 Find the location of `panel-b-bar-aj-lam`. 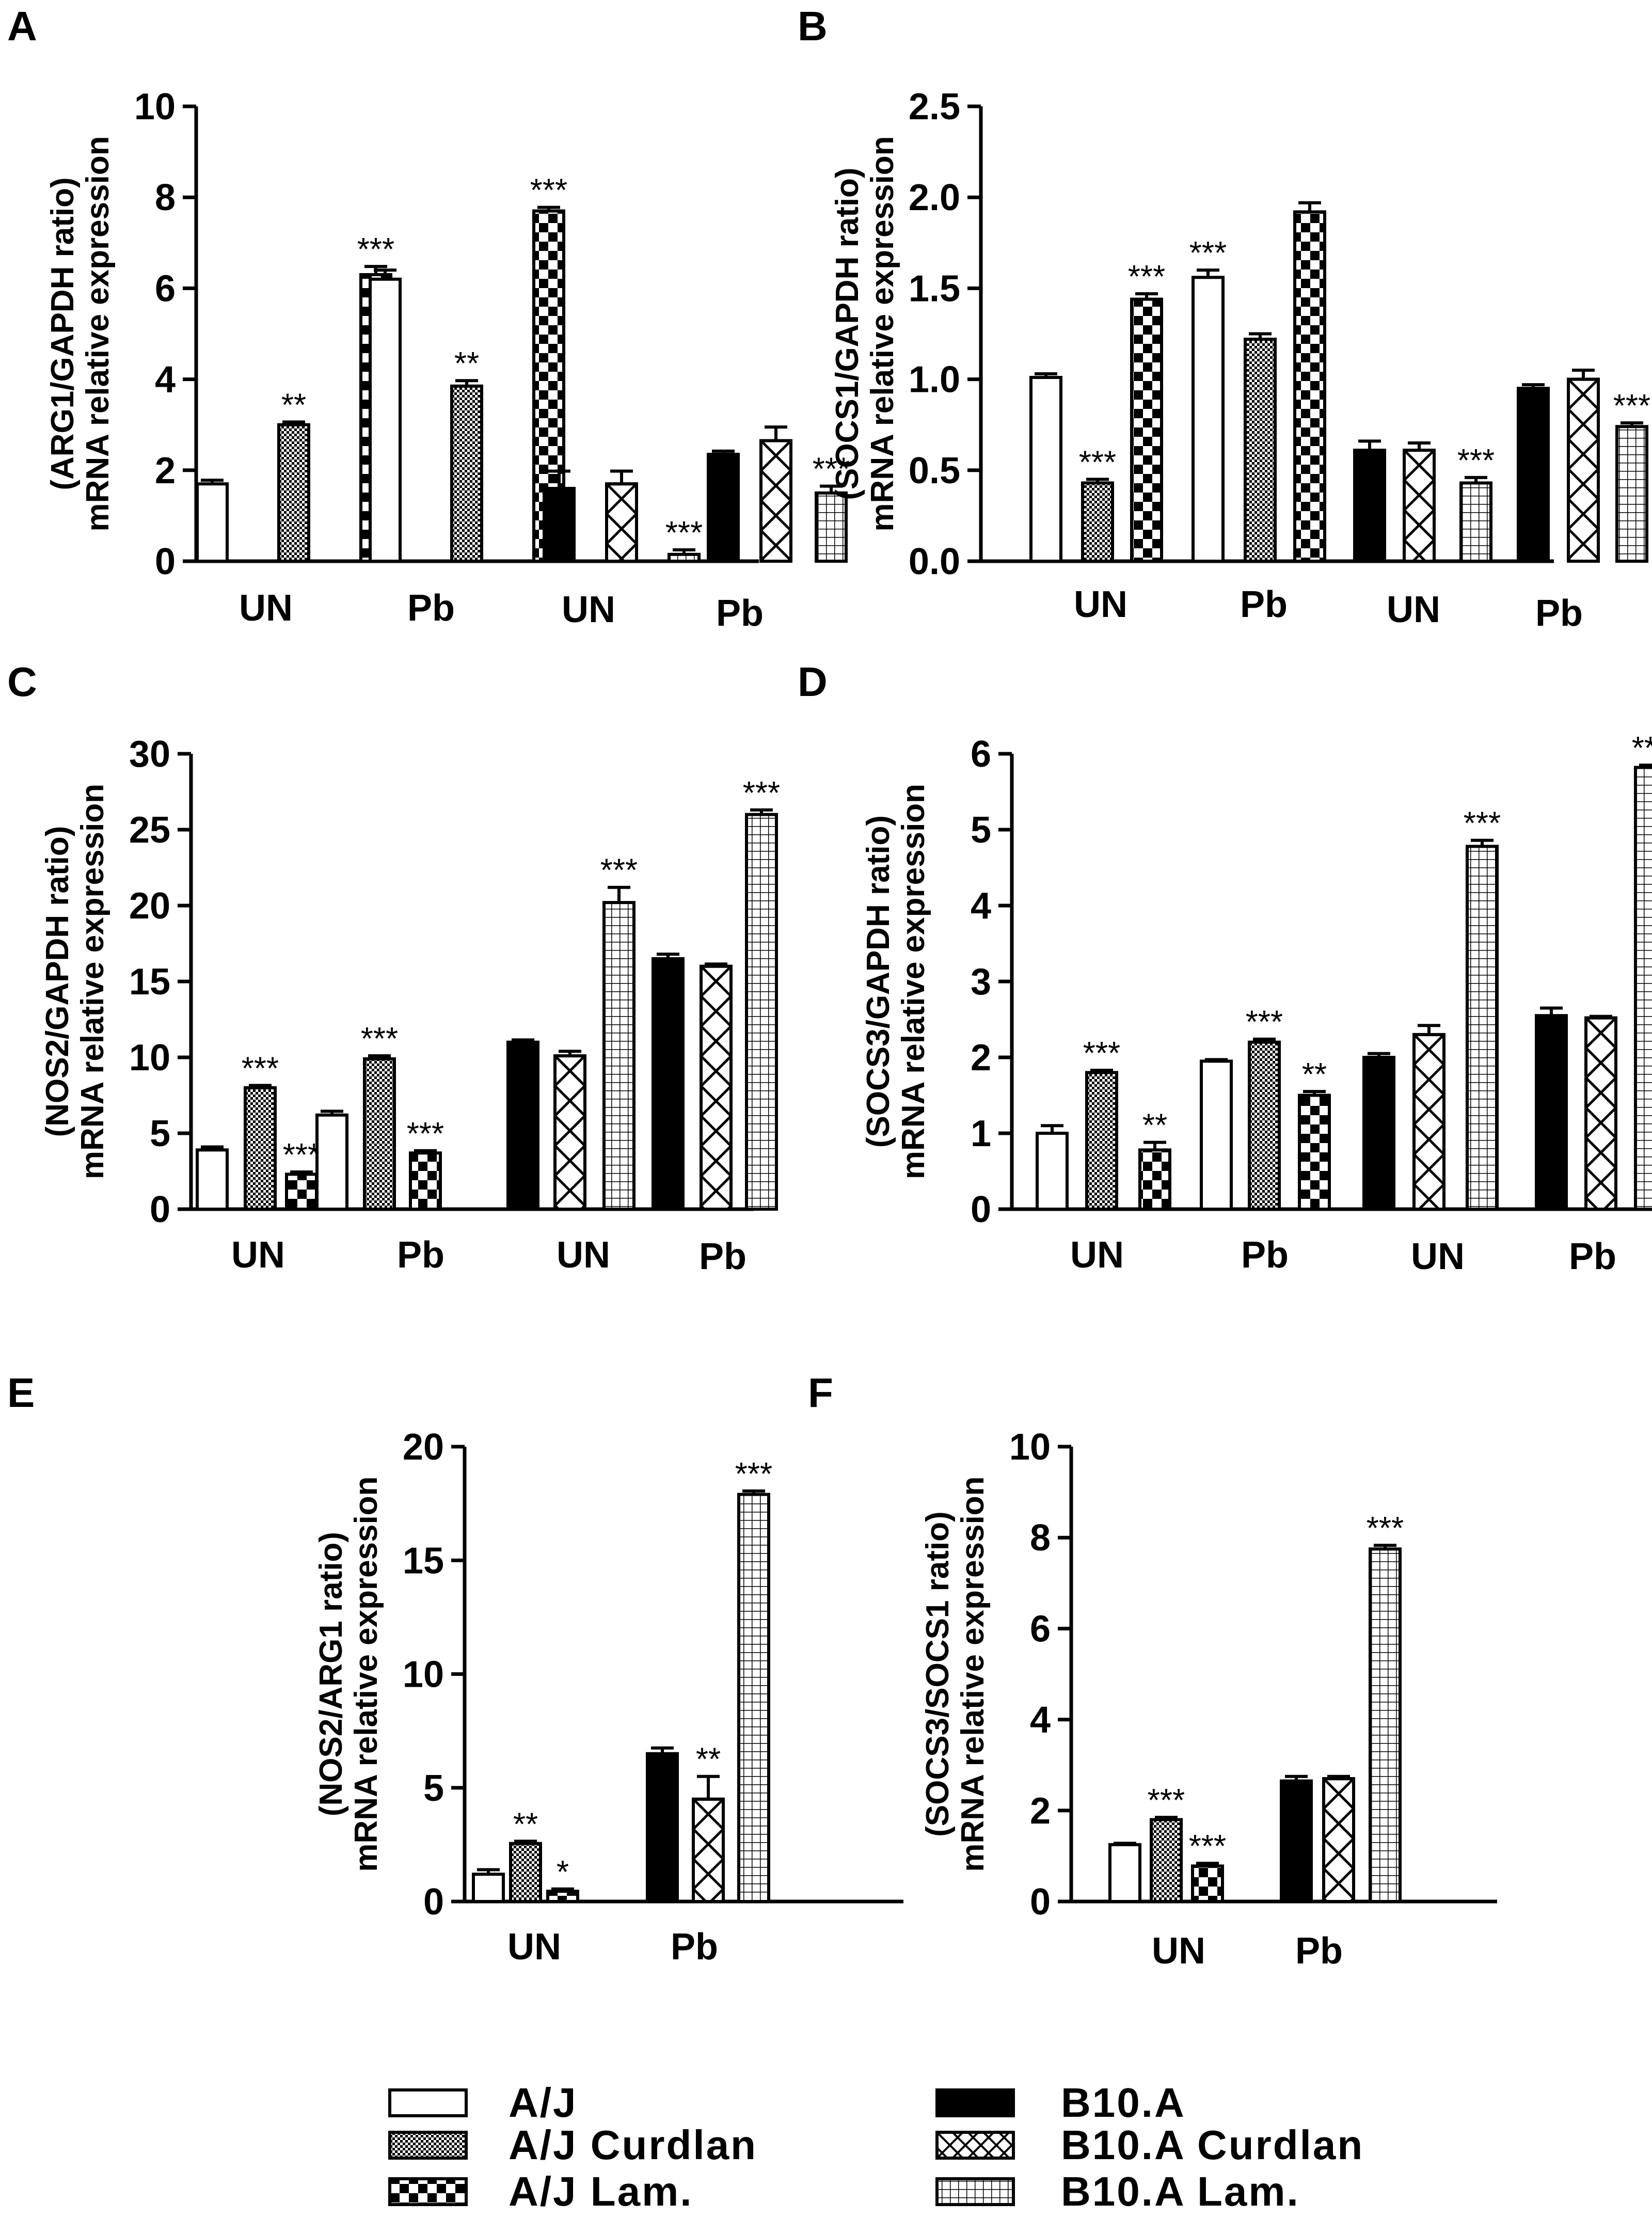

panel-b-bar-aj-lam is located at coordinates (1146, 430).